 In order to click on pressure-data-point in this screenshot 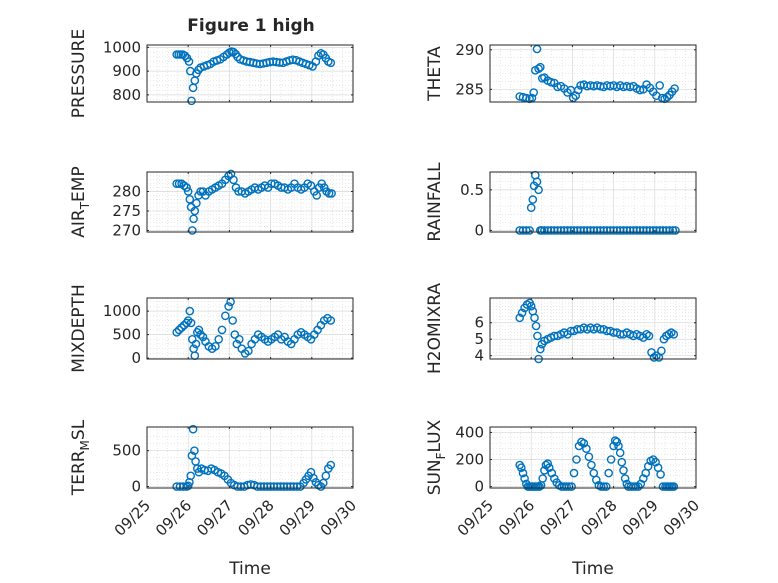, I will do `click(185, 56)`.